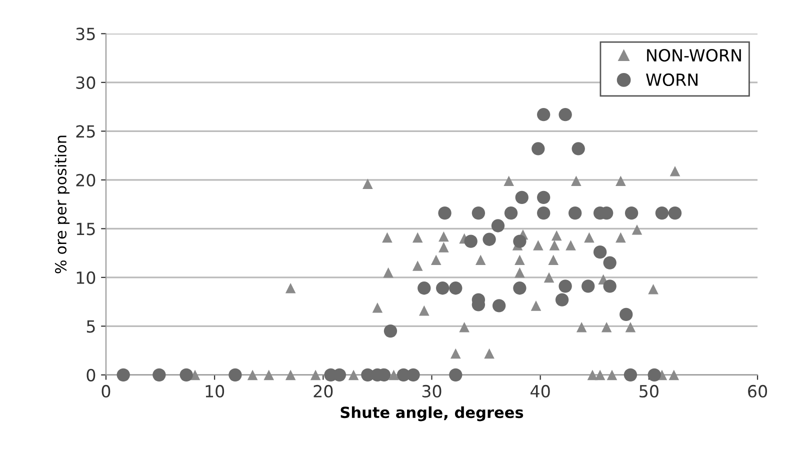 This screenshot has width=785, height=449. Describe the element at coordinates (758, 391) in the screenshot. I see `x-tick-label: 60` at that location.